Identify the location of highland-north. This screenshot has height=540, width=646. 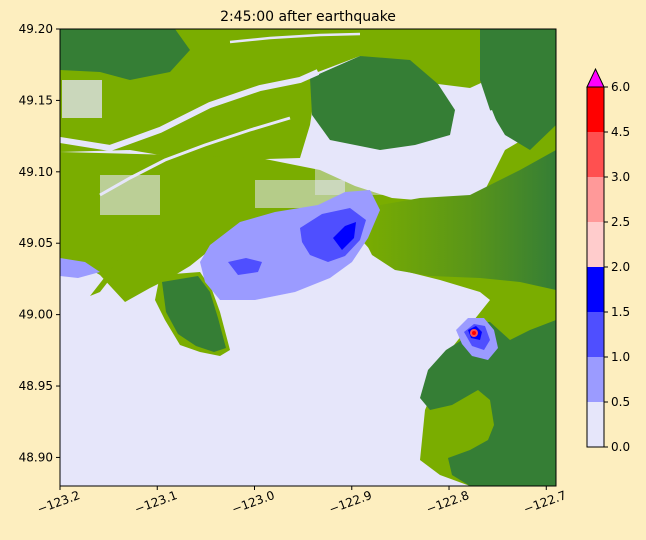
(382, 103).